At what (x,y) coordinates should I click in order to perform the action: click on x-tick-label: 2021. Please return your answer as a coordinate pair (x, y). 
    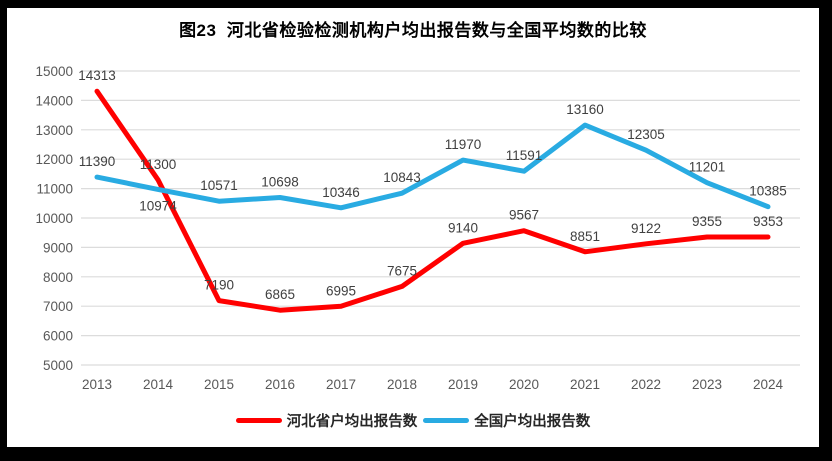
    Looking at the image, I should click on (585, 384).